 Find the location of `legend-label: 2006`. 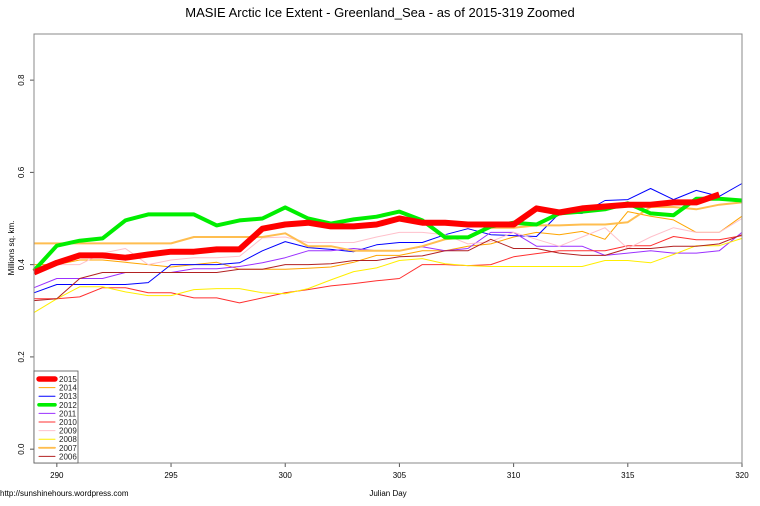

legend-label: 2006 is located at coordinates (68, 456).